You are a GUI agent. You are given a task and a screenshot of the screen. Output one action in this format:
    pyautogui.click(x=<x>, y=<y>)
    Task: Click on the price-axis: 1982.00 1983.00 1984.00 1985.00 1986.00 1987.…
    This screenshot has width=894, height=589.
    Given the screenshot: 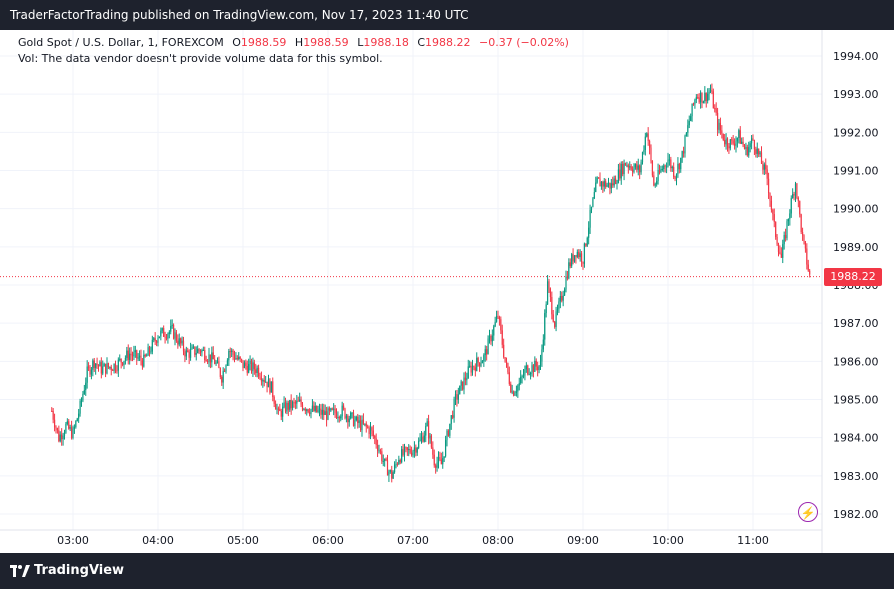 What is the action you would take?
    pyautogui.click(x=856, y=285)
    